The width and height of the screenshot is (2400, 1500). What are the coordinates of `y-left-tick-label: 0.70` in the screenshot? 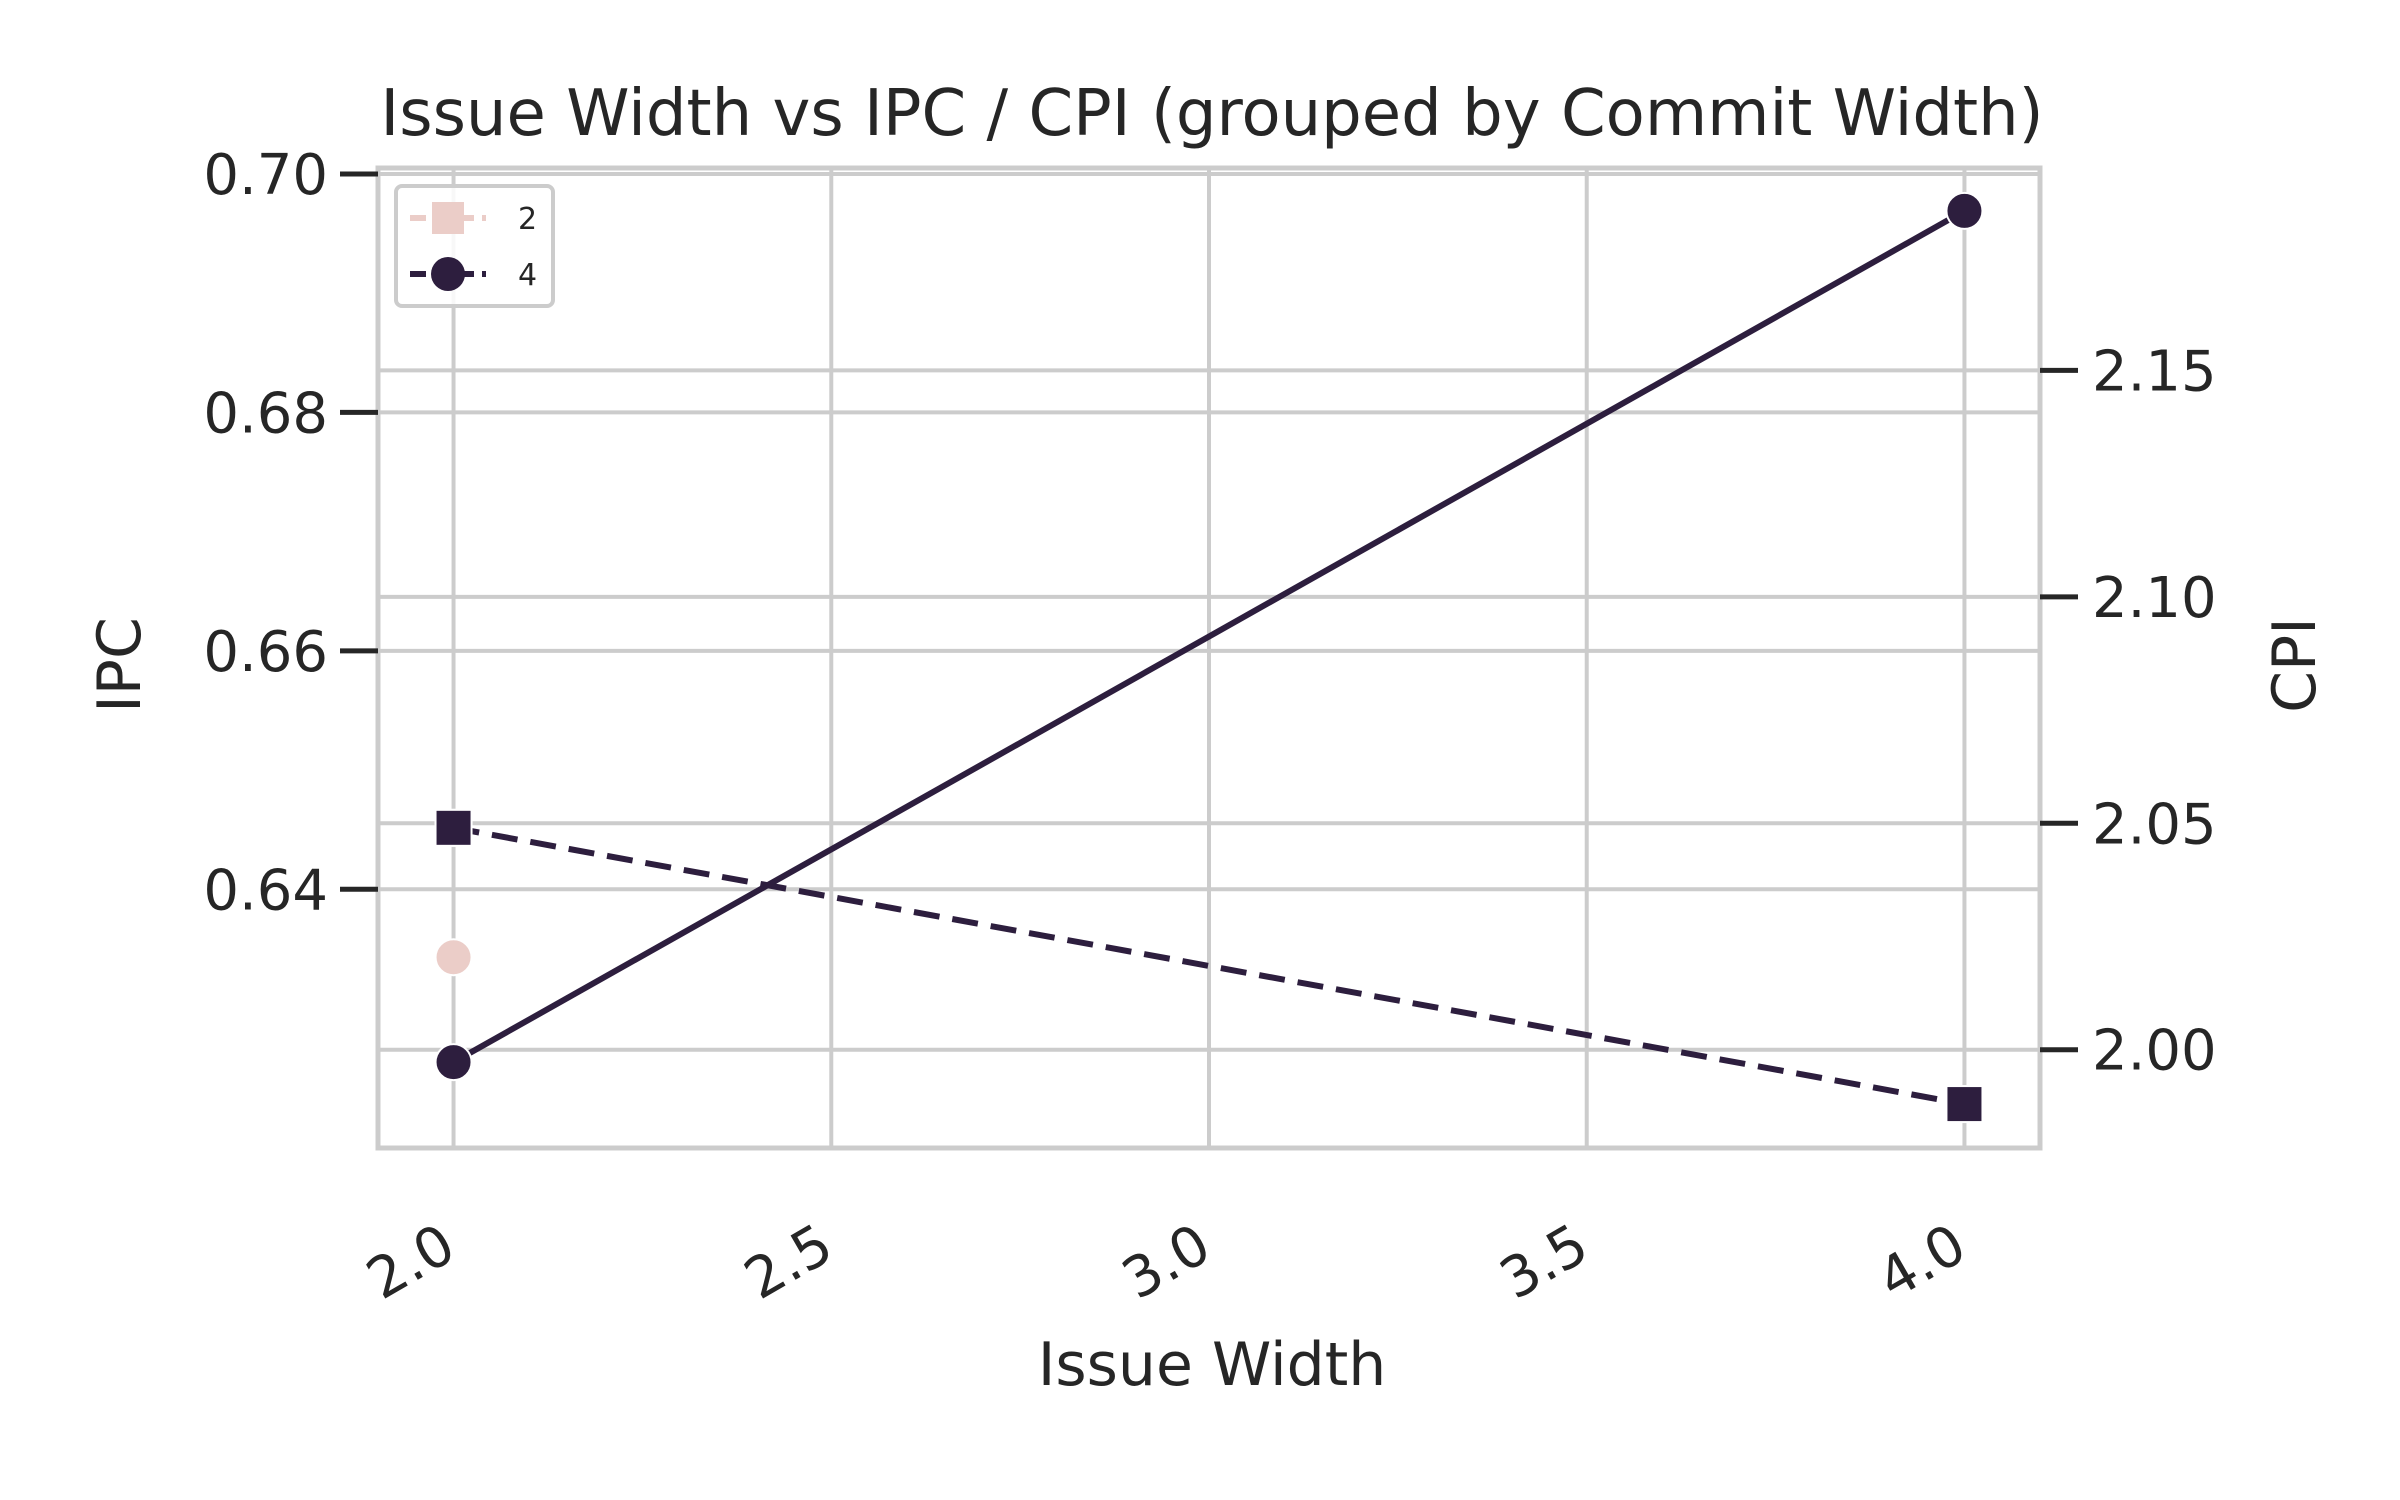 It's located at (265, 175).